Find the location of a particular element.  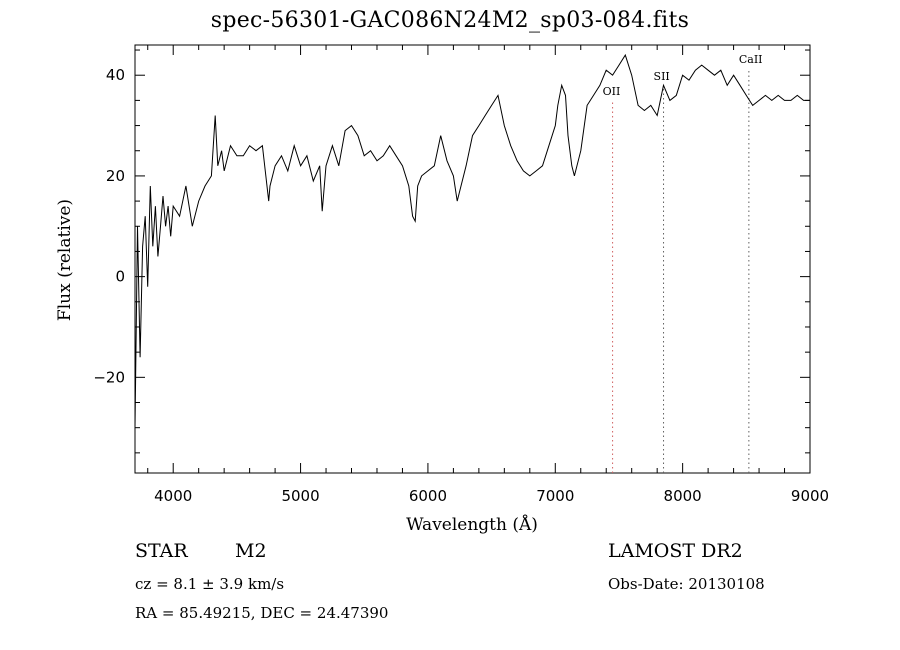

reference-line-label: CaII is located at coordinates (751, 59).